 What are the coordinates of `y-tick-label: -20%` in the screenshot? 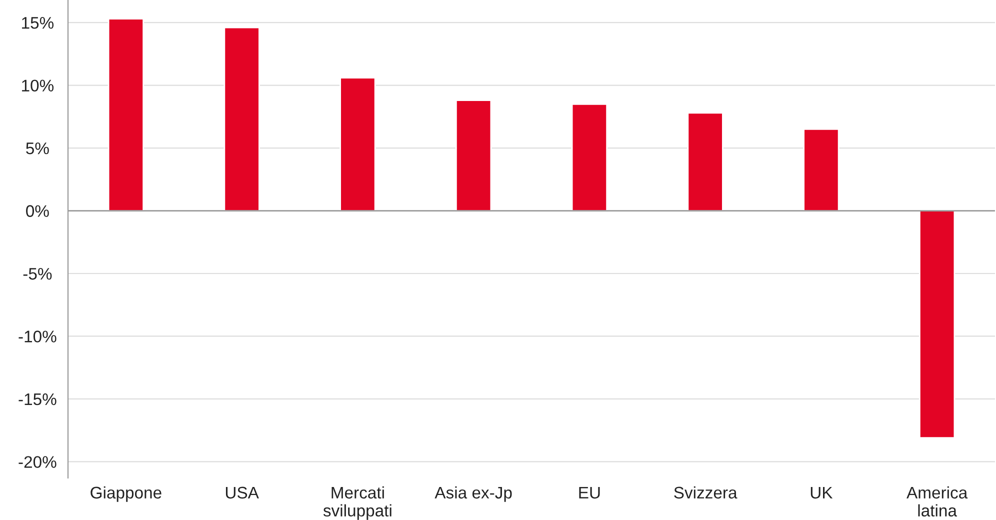 It's located at (37, 462).